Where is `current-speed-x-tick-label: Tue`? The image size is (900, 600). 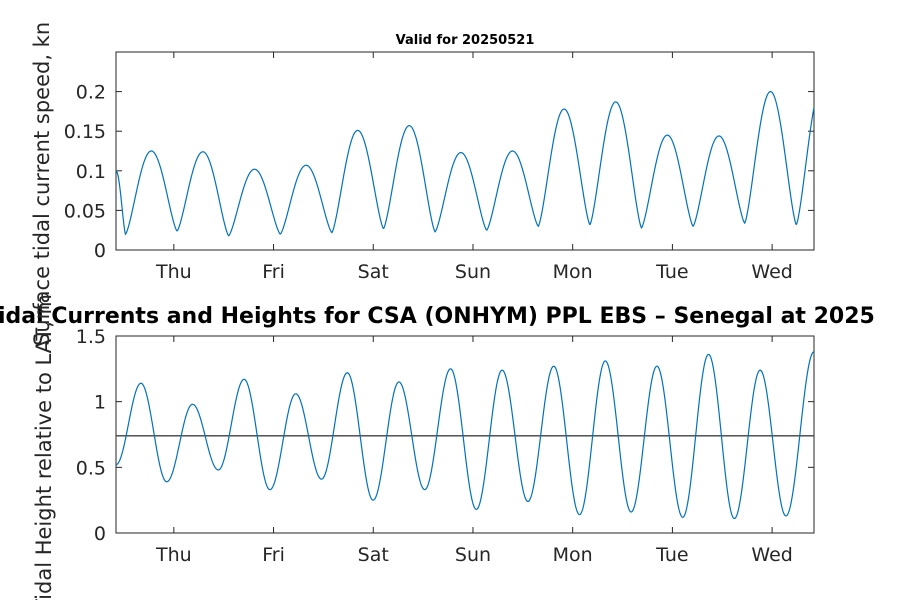 current-speed-x-tick-label: Tue is located at coordinates (671, 272).